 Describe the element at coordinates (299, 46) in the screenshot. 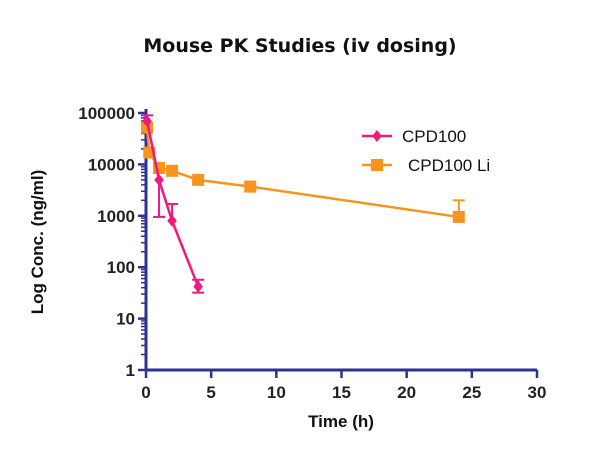

I see `chart-title: Mouse PK Studies (iv dosing)` at that location.